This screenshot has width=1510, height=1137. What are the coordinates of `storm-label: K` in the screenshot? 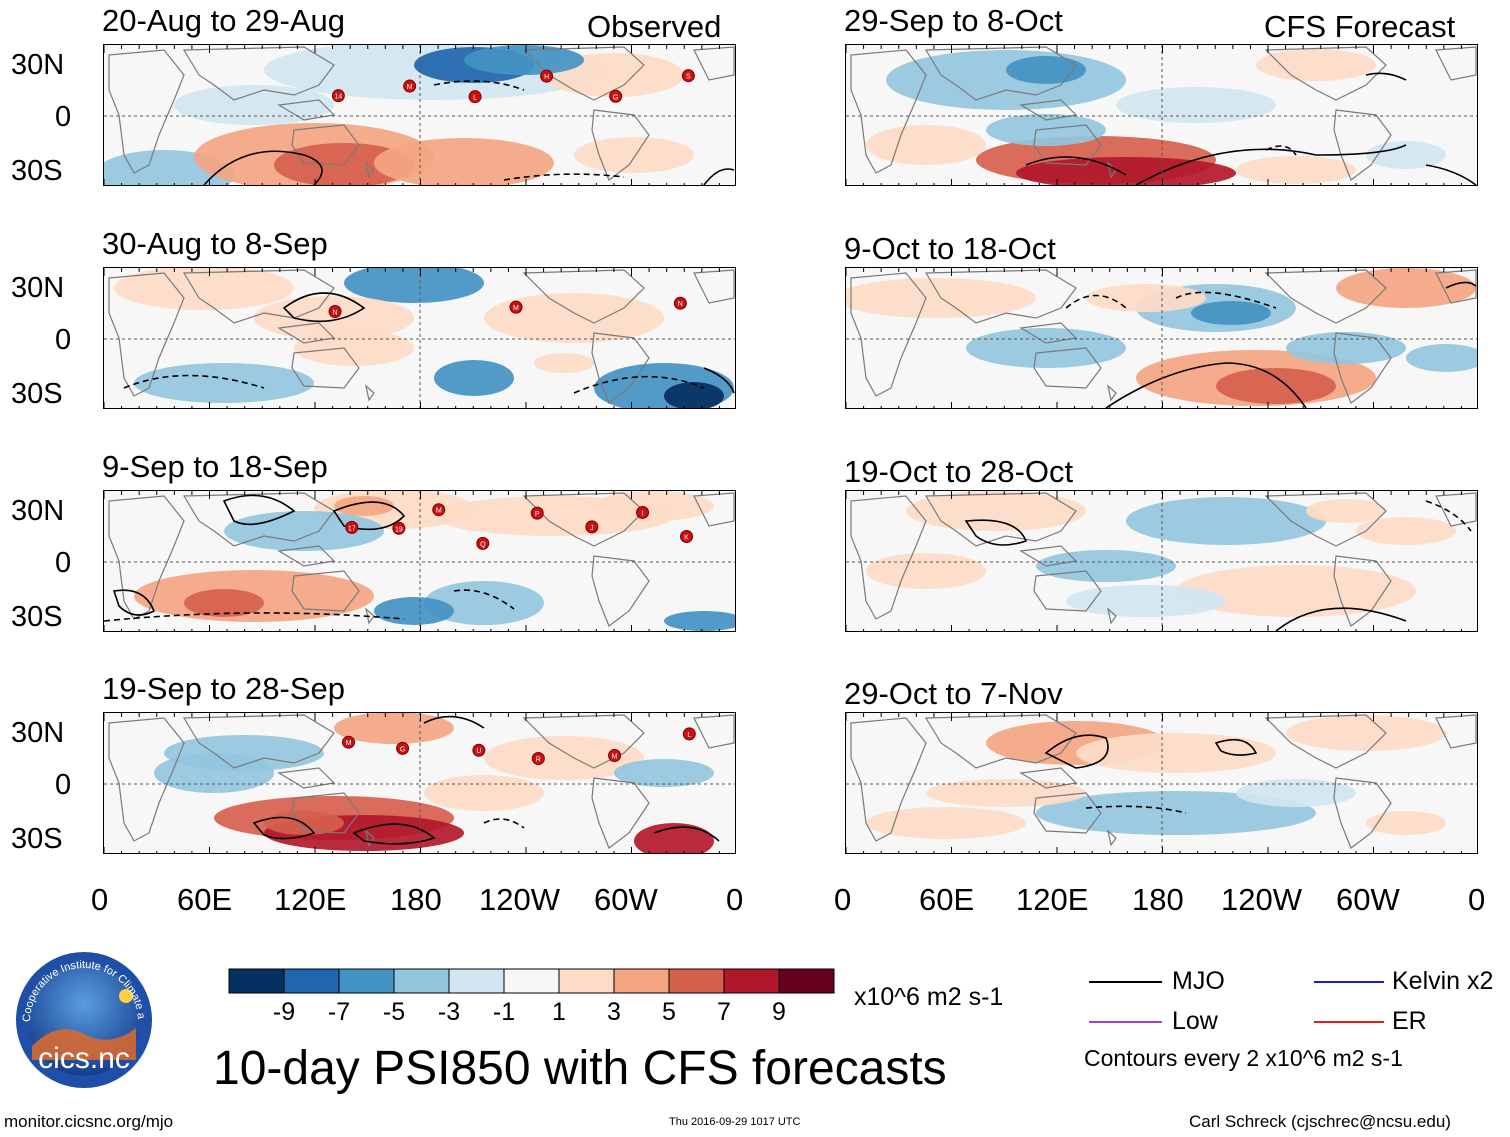 It's located at (686, 537).